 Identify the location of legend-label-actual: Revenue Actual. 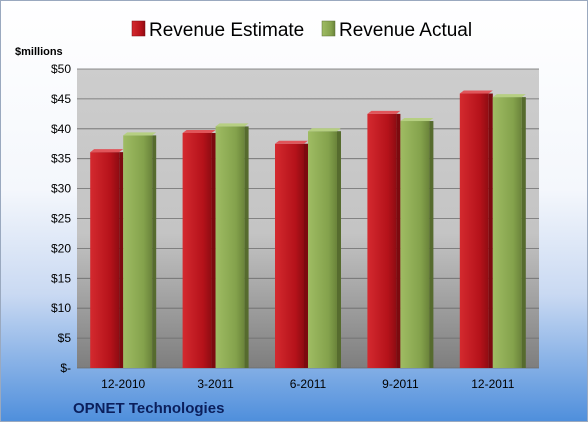
(405, 30).